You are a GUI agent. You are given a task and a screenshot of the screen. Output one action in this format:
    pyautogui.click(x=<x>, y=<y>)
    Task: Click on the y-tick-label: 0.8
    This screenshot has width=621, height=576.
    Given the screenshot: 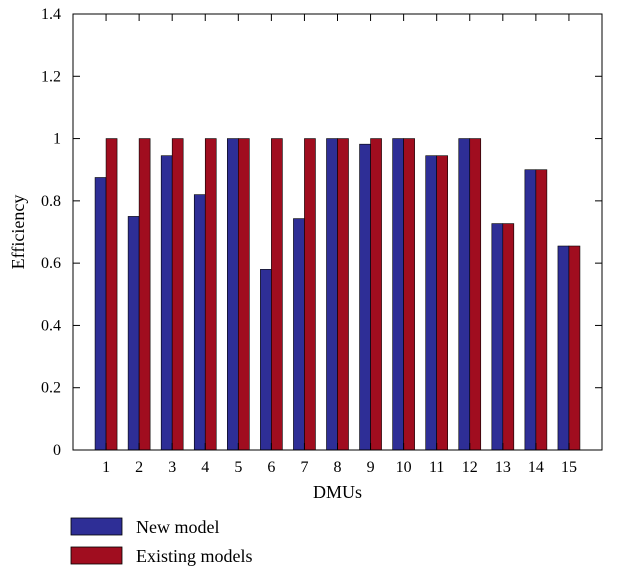 What is the action you would take?
    pyautogui.click(x=51, y=201)
    